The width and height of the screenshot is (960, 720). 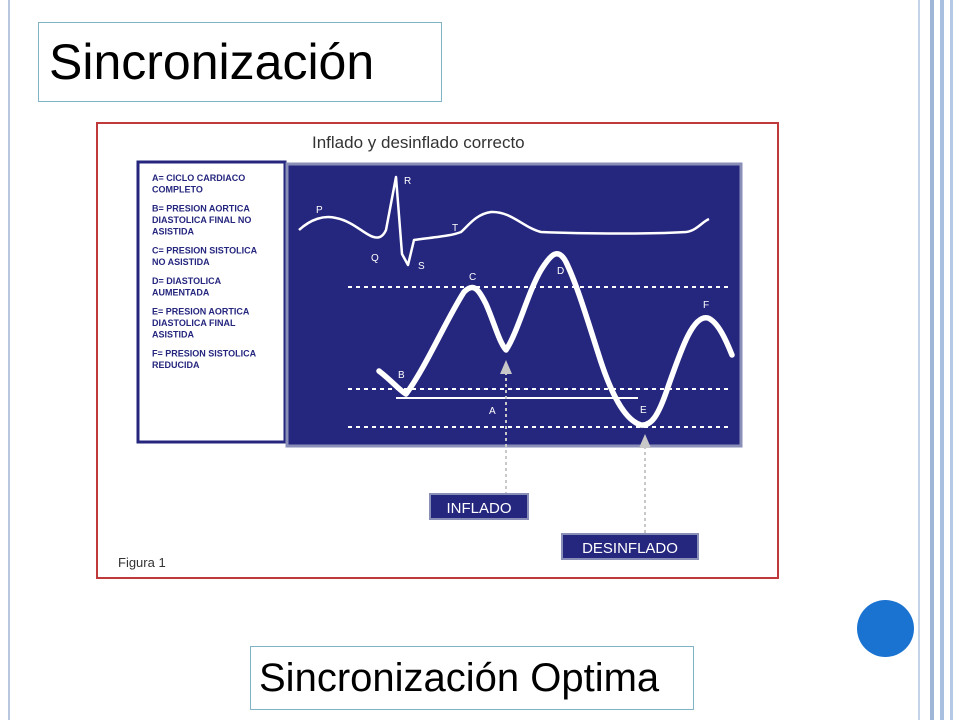 I want to click on ecg-labels: P R Q S T, so click(x=387, y=224).